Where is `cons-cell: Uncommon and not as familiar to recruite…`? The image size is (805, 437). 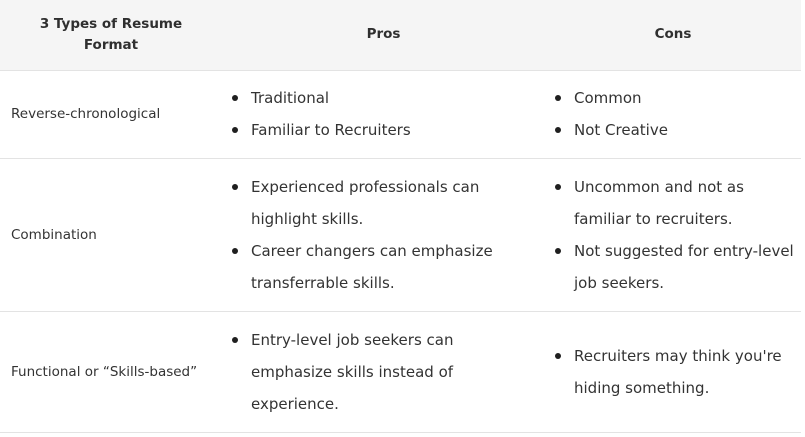 cons-cell: Uncommon and not as familiar to recruite… is located at coordinates (673, 234).